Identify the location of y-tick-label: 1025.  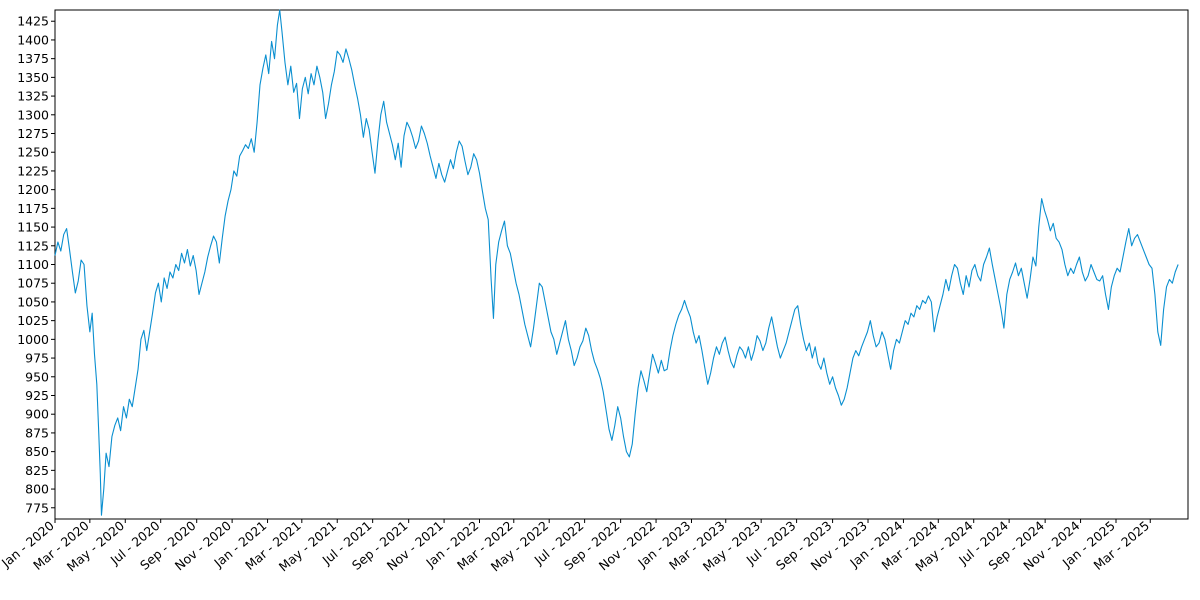
(33, 320).